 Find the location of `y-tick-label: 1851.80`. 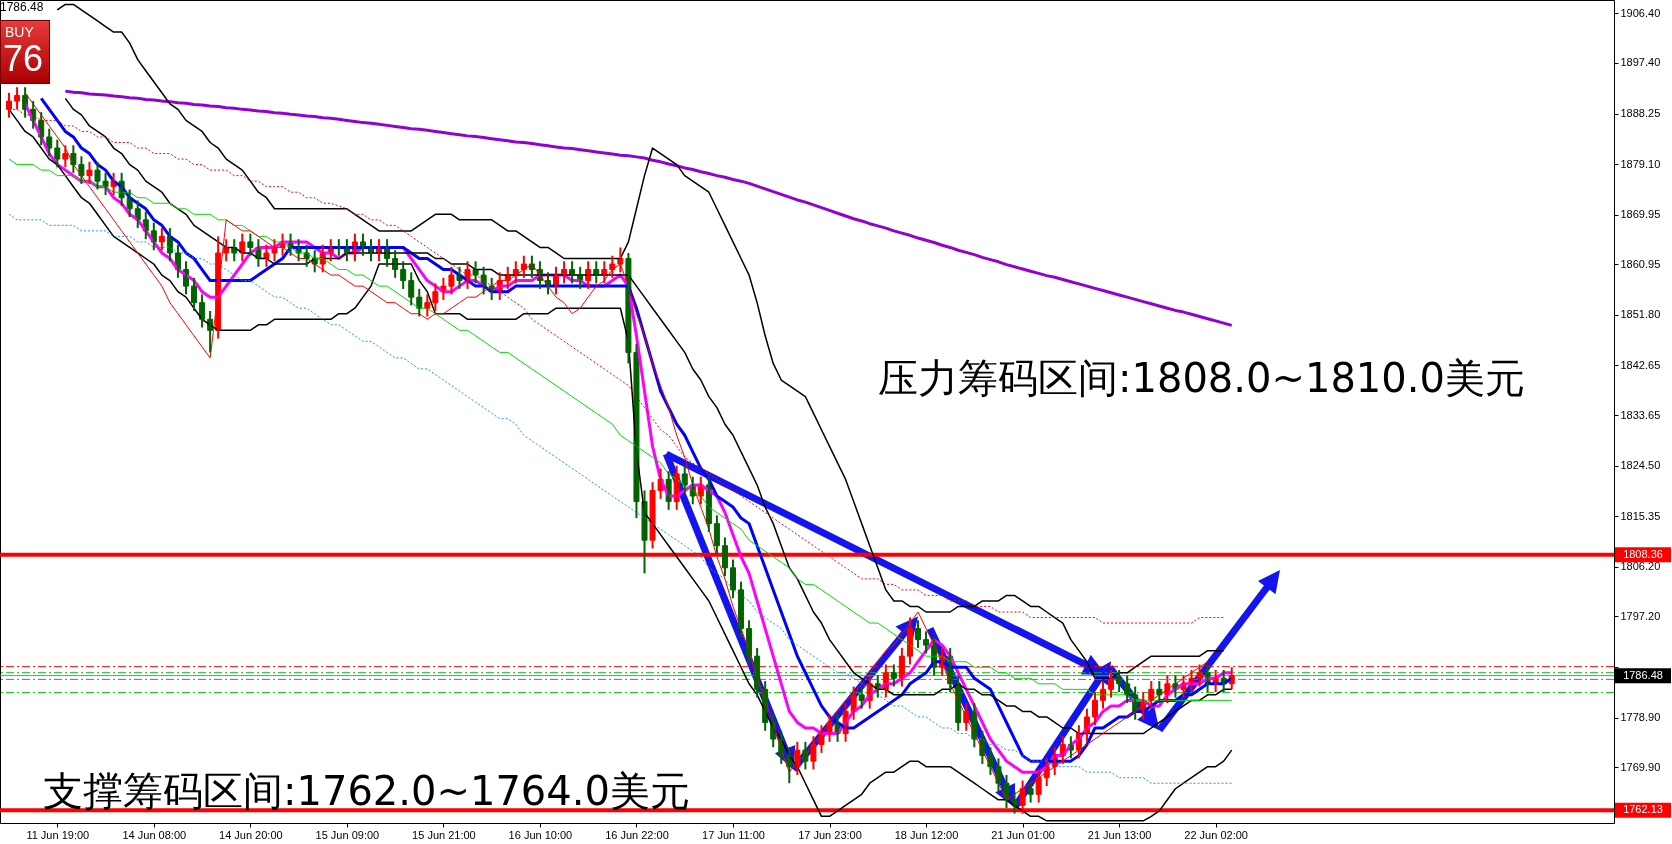

y-tick-label: 1851.80 is located at coordinates (1640, 314).